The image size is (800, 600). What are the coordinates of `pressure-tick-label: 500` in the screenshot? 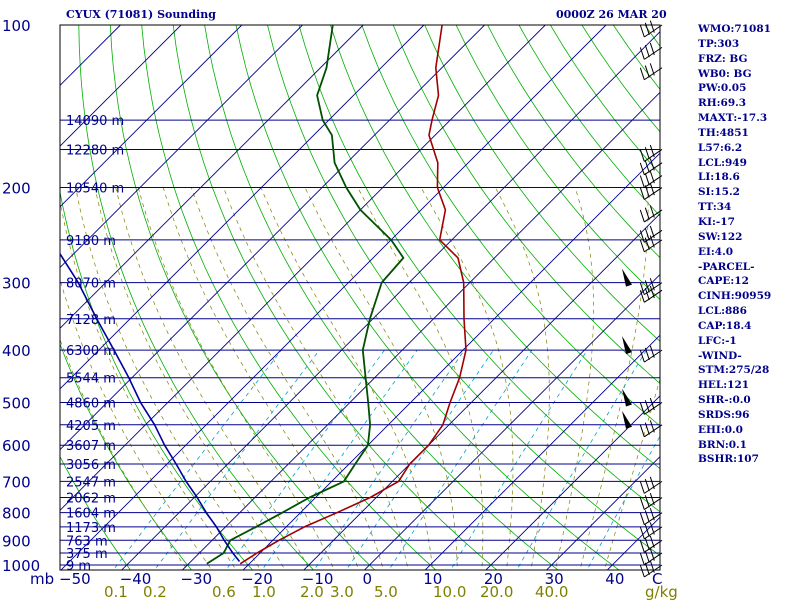 It's located at (16, 403).